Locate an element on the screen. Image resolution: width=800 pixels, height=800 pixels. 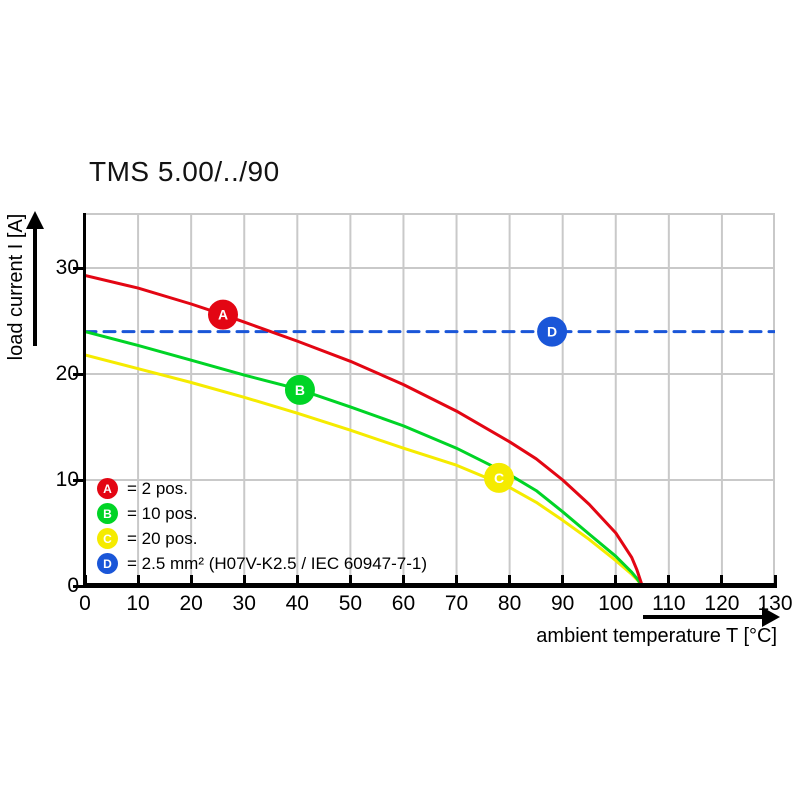
x-tick-label-70: 70 is located at coordinates (456, 603).